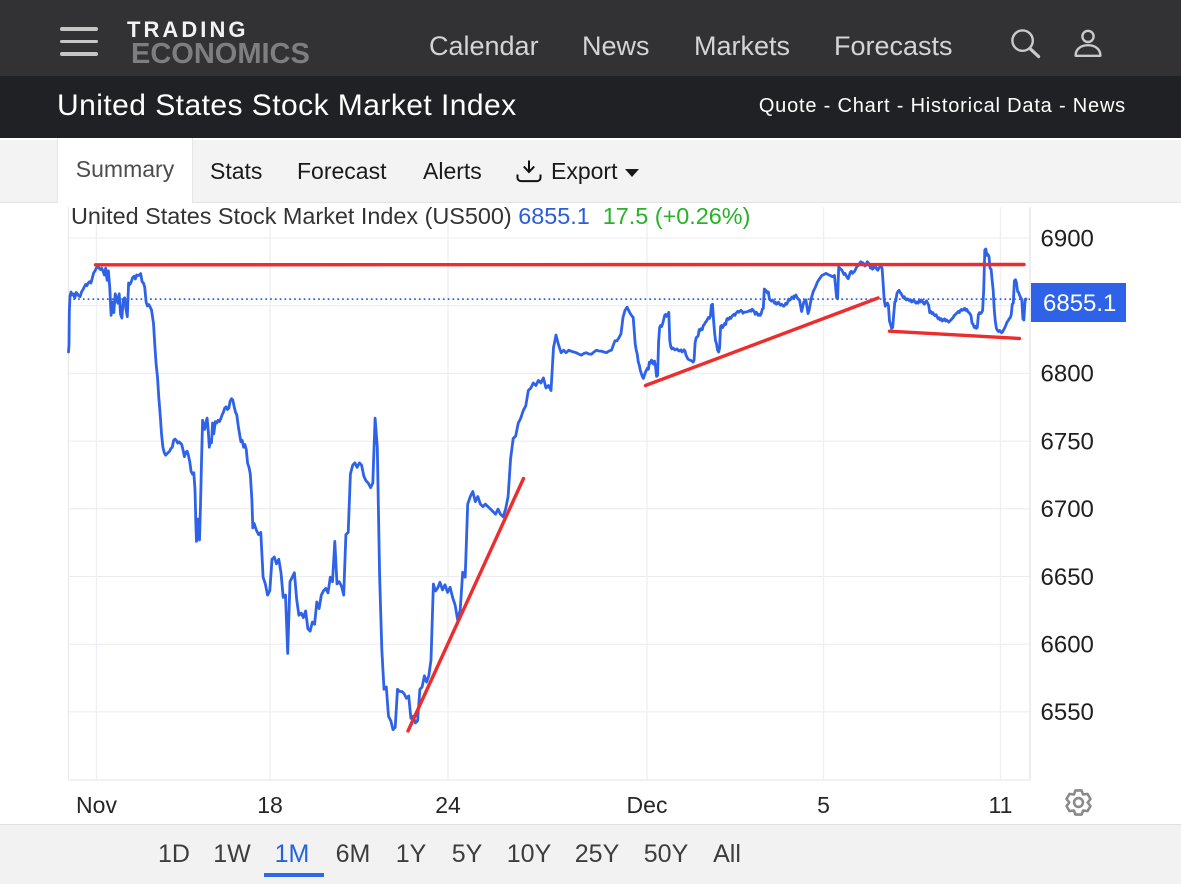  Describe the element at coordinates (1067, 374) in the screenshot. I see `svg-text: 6800` at that location.